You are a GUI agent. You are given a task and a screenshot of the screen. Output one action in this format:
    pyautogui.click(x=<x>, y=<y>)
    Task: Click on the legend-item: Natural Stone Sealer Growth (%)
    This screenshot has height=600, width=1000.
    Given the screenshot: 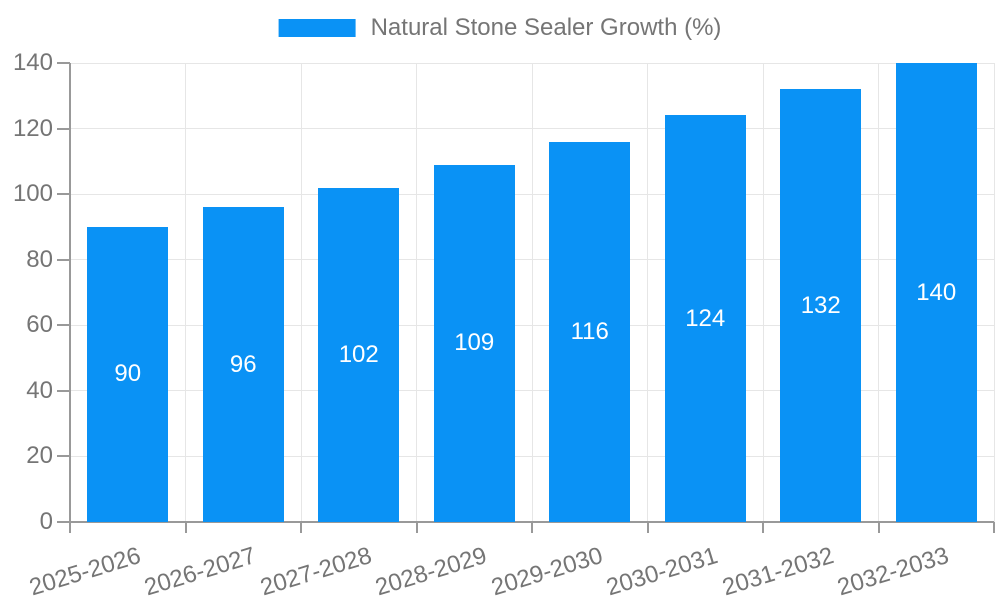 What is the action you would take?
    pyautogui.click(x=500, y=28)
    